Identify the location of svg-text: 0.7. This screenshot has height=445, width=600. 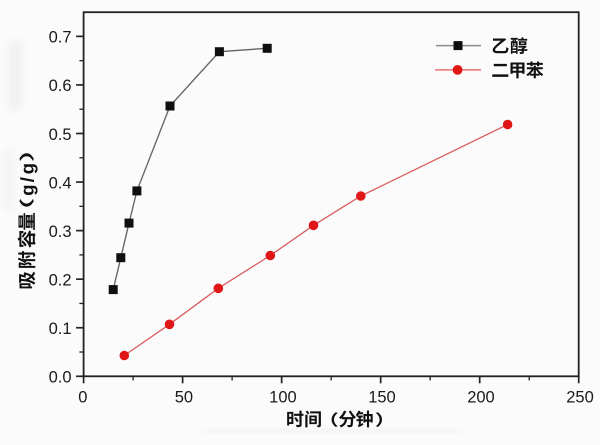
(60, 38).